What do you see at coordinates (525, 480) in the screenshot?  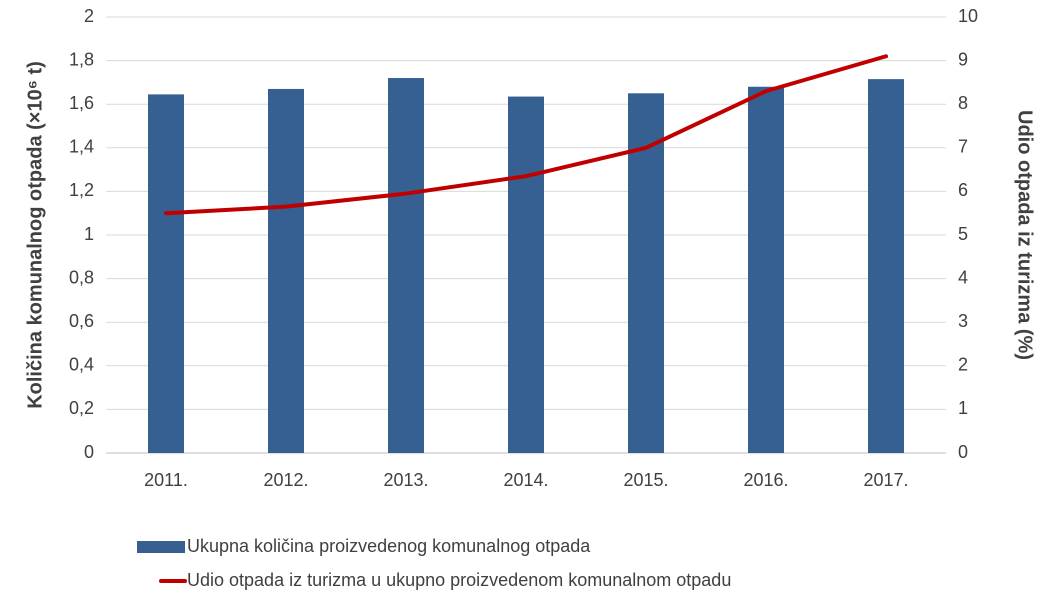 I see `x-tick-label: 2014.` at bounding box center [525, 480].